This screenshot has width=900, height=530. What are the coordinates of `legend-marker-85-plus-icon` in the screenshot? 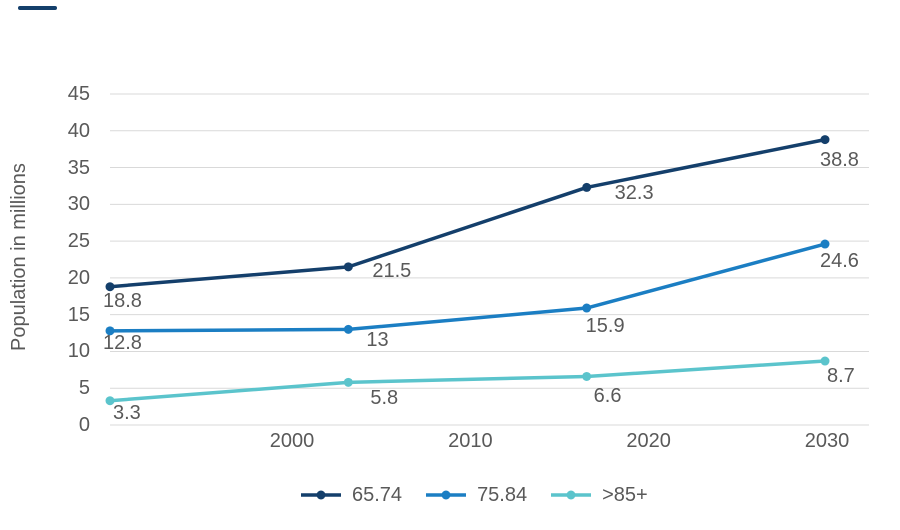 It's located at (571, 495).